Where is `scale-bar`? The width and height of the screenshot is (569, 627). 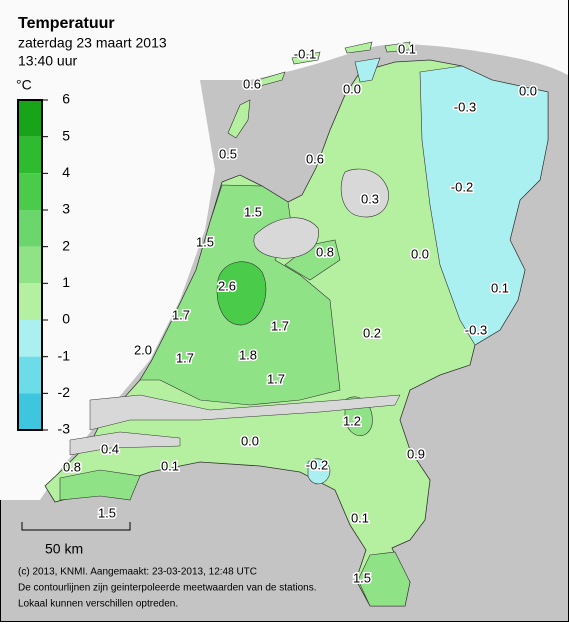 scale-bar is located at coordinates (76, 526).